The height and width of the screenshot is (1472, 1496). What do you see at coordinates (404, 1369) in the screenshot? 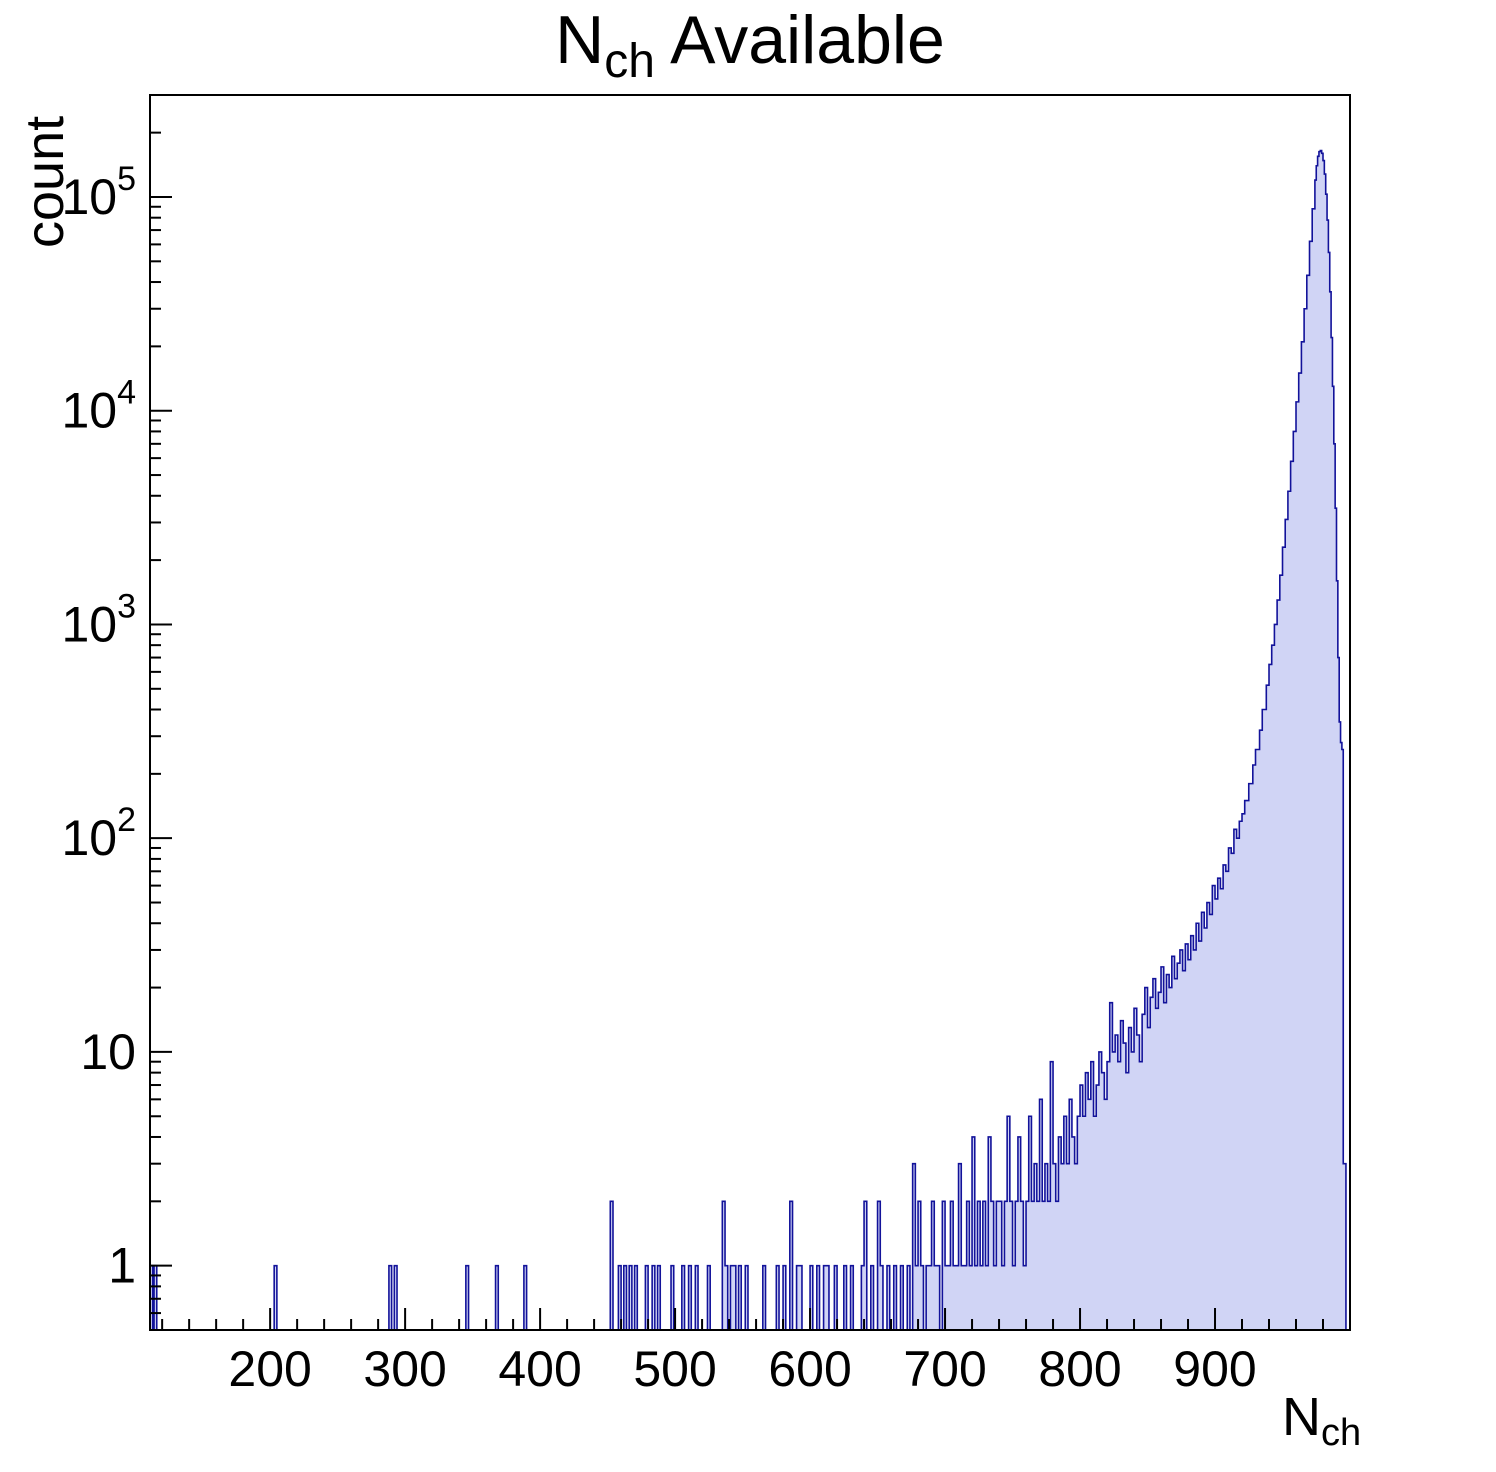
I see `svg-text: 300` at bounding box center [404, 1369].